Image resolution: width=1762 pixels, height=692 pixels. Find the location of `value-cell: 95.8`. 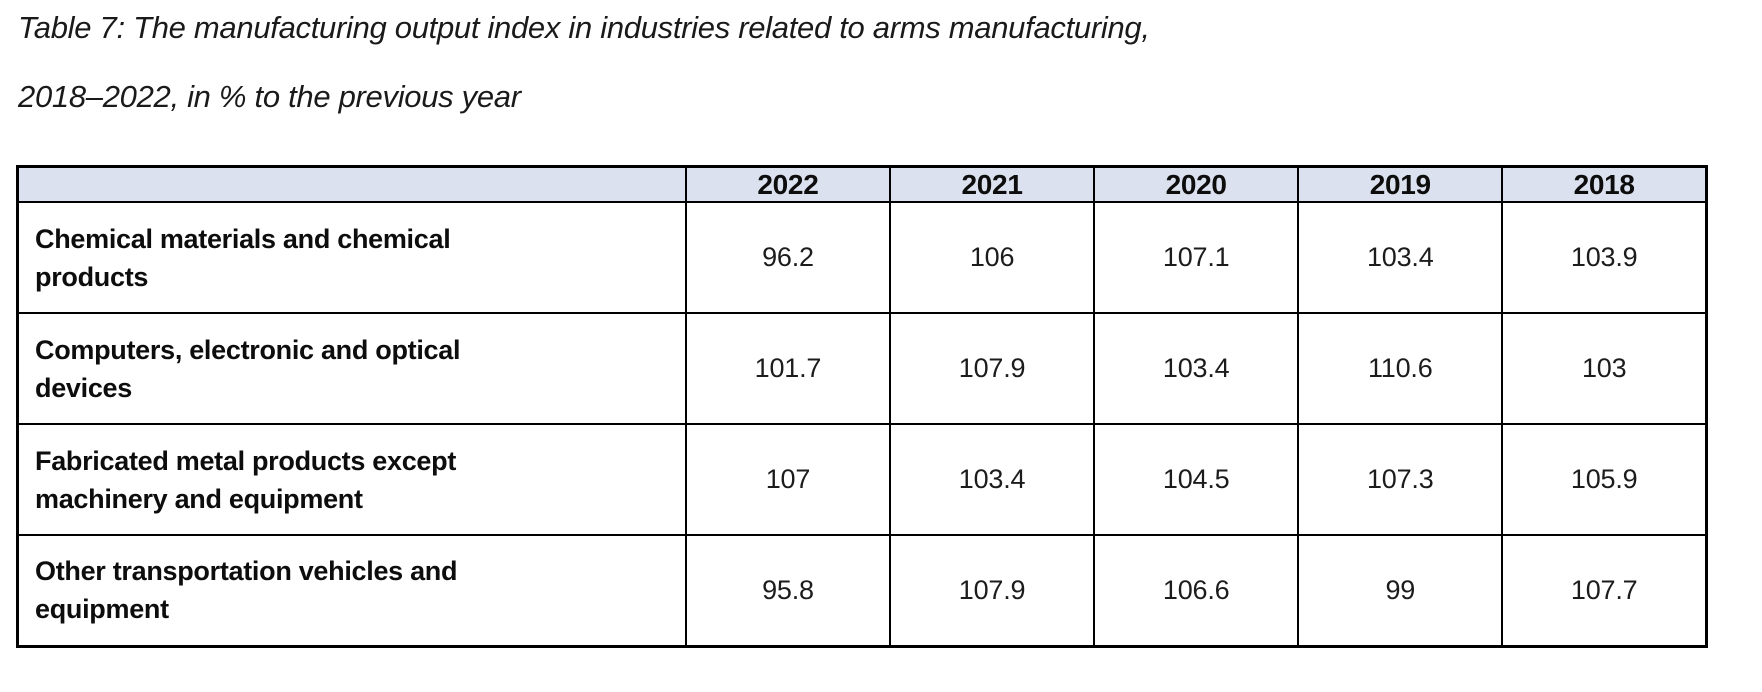

value-cell: 95.8 is located at coordinates (788, 590).